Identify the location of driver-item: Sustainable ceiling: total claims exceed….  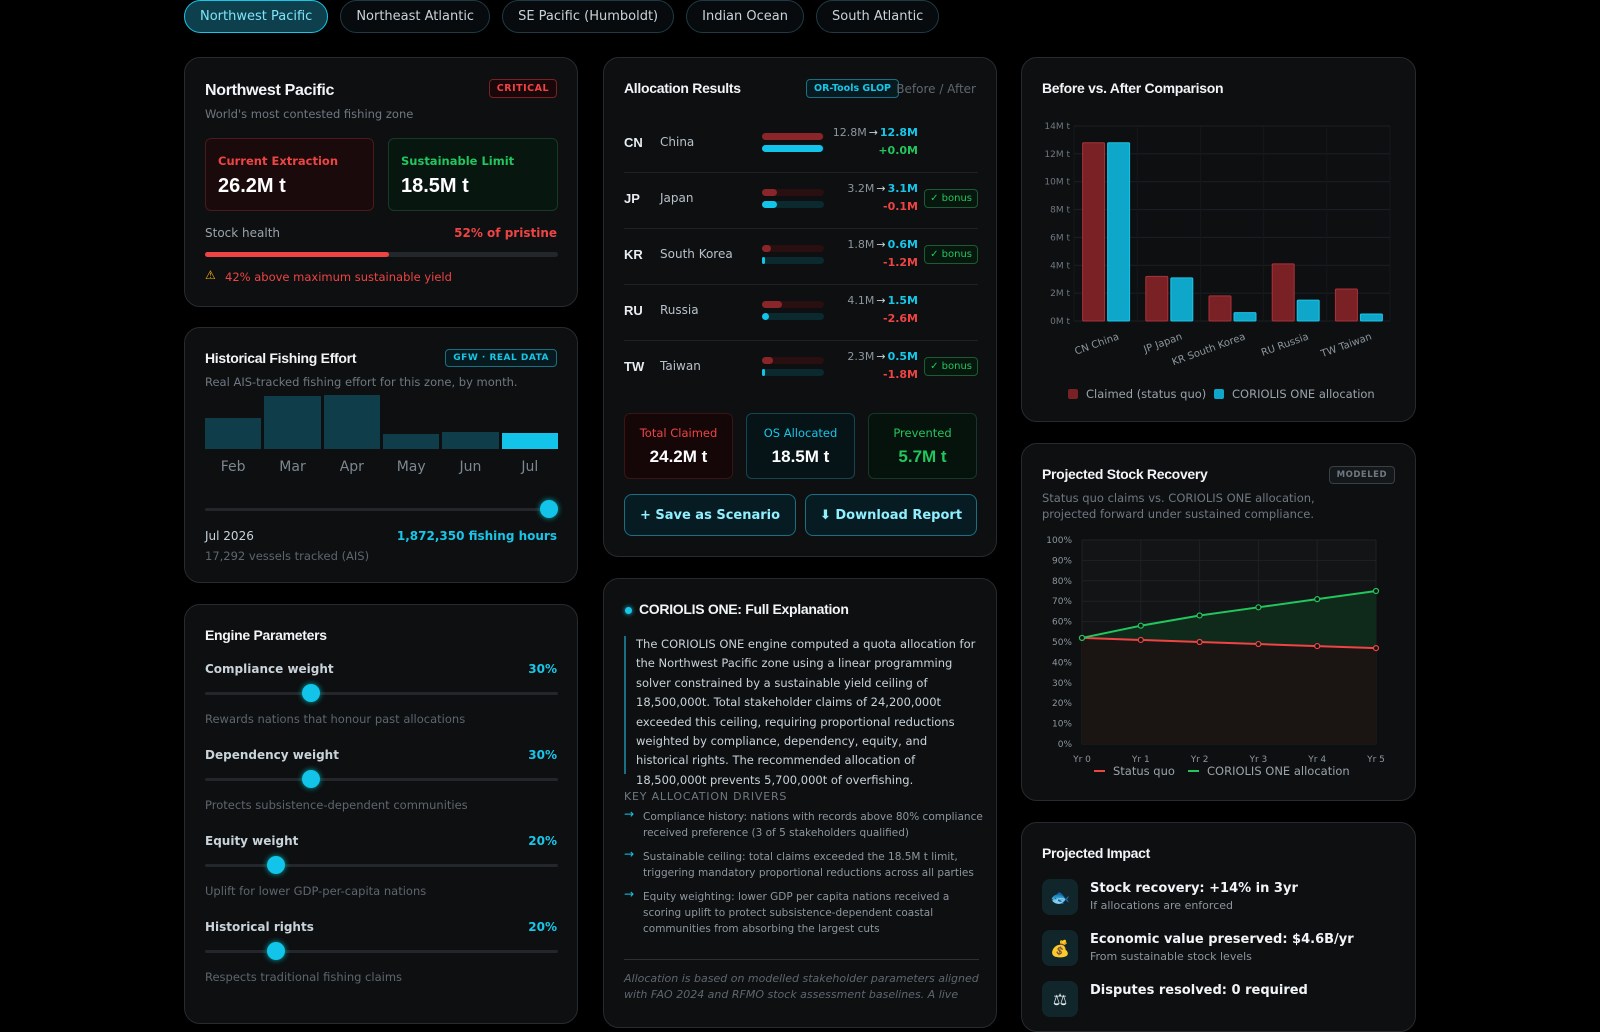
(808, 865).